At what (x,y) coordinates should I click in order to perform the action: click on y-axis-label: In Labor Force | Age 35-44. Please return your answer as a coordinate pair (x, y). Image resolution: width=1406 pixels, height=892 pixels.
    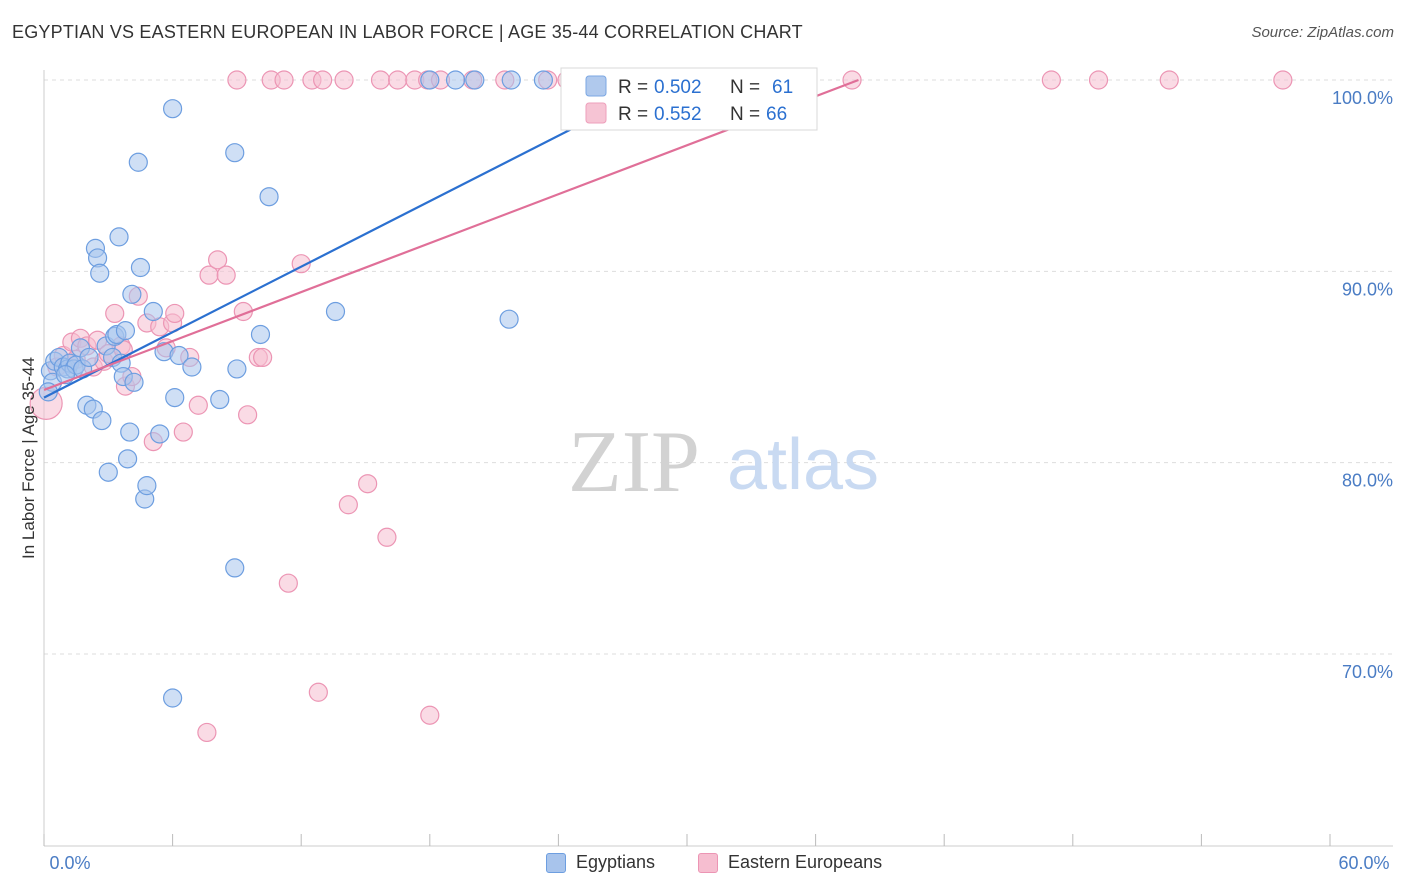
    Looking at the image, I should click on (28, 458).